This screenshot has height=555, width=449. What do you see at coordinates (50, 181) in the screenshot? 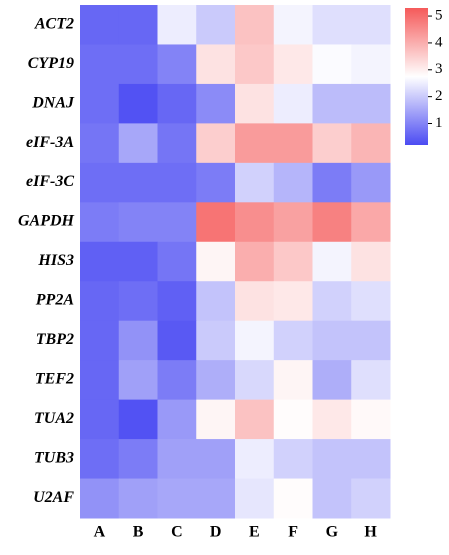
I see `row-label: eIF-3C` at bounding box center [50, 181].